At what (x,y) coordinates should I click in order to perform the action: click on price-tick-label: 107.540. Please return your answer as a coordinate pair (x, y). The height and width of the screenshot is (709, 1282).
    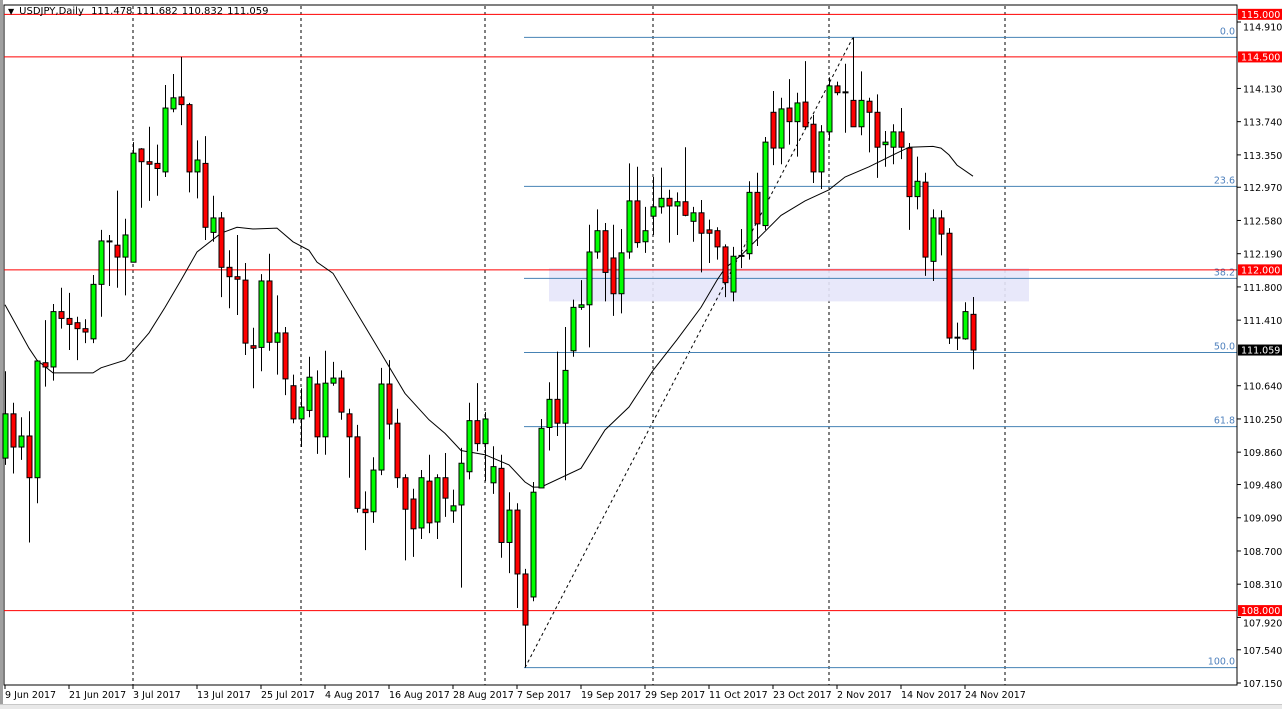
    Looking at the image, I should click on (1262, 651).